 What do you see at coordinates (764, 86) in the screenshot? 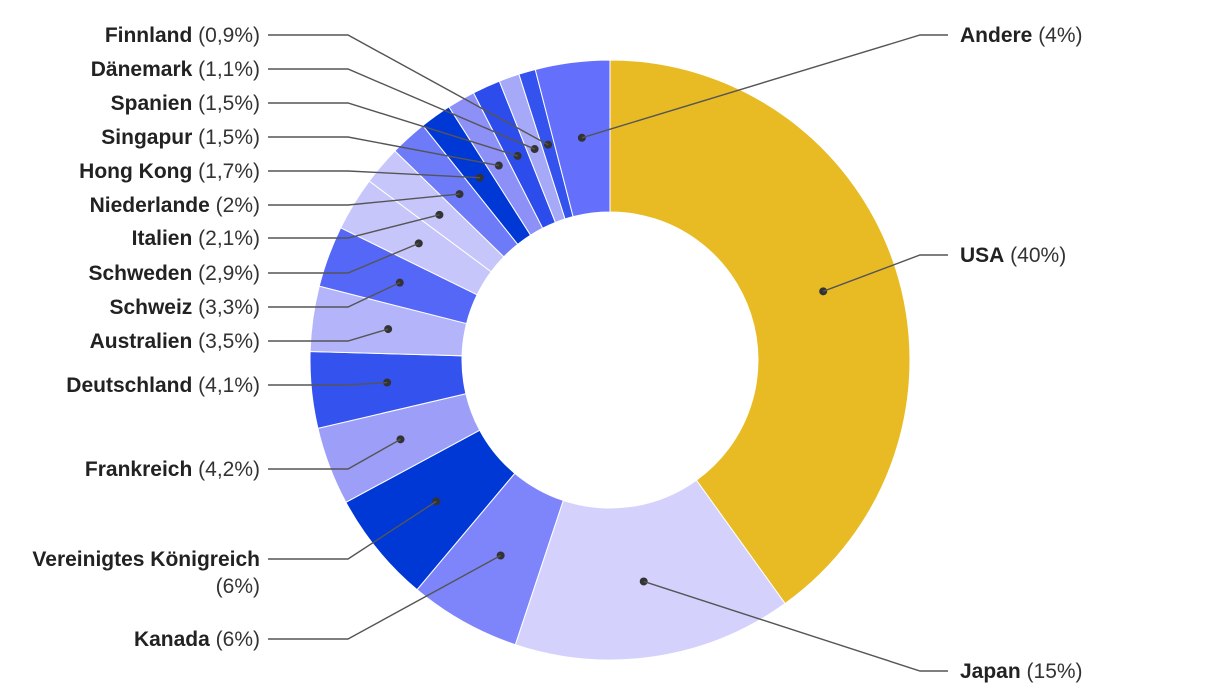
I see `leader-andere` at bounding box center [764, 86].